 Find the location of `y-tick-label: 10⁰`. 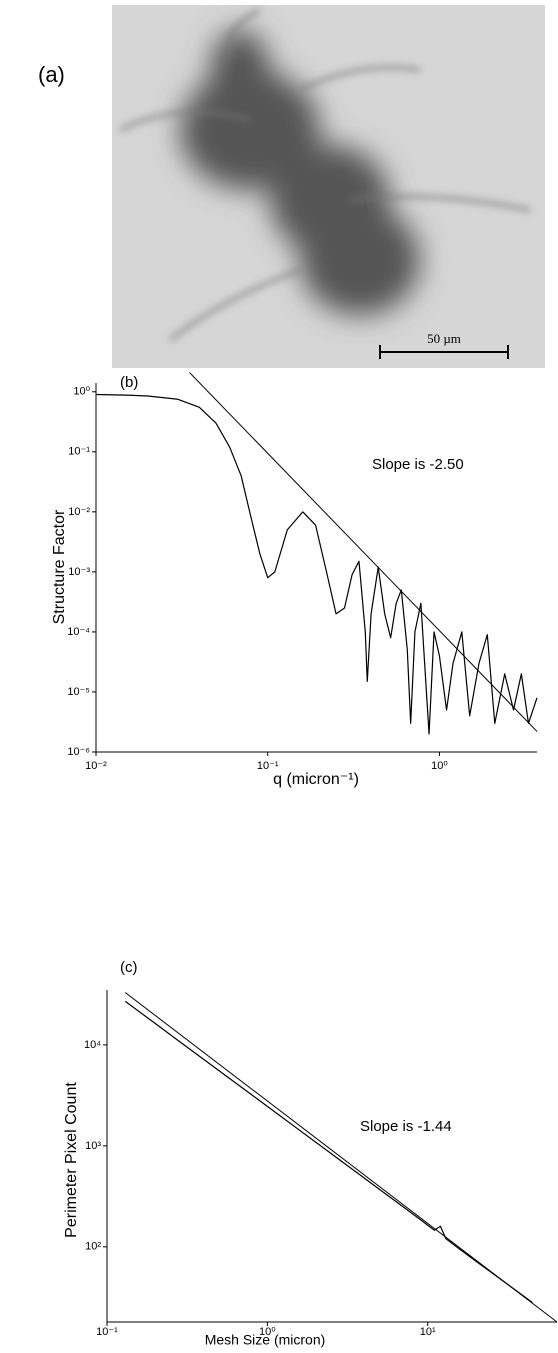

y-tick-label: 10⁰ is located at coordinates (81, 392).